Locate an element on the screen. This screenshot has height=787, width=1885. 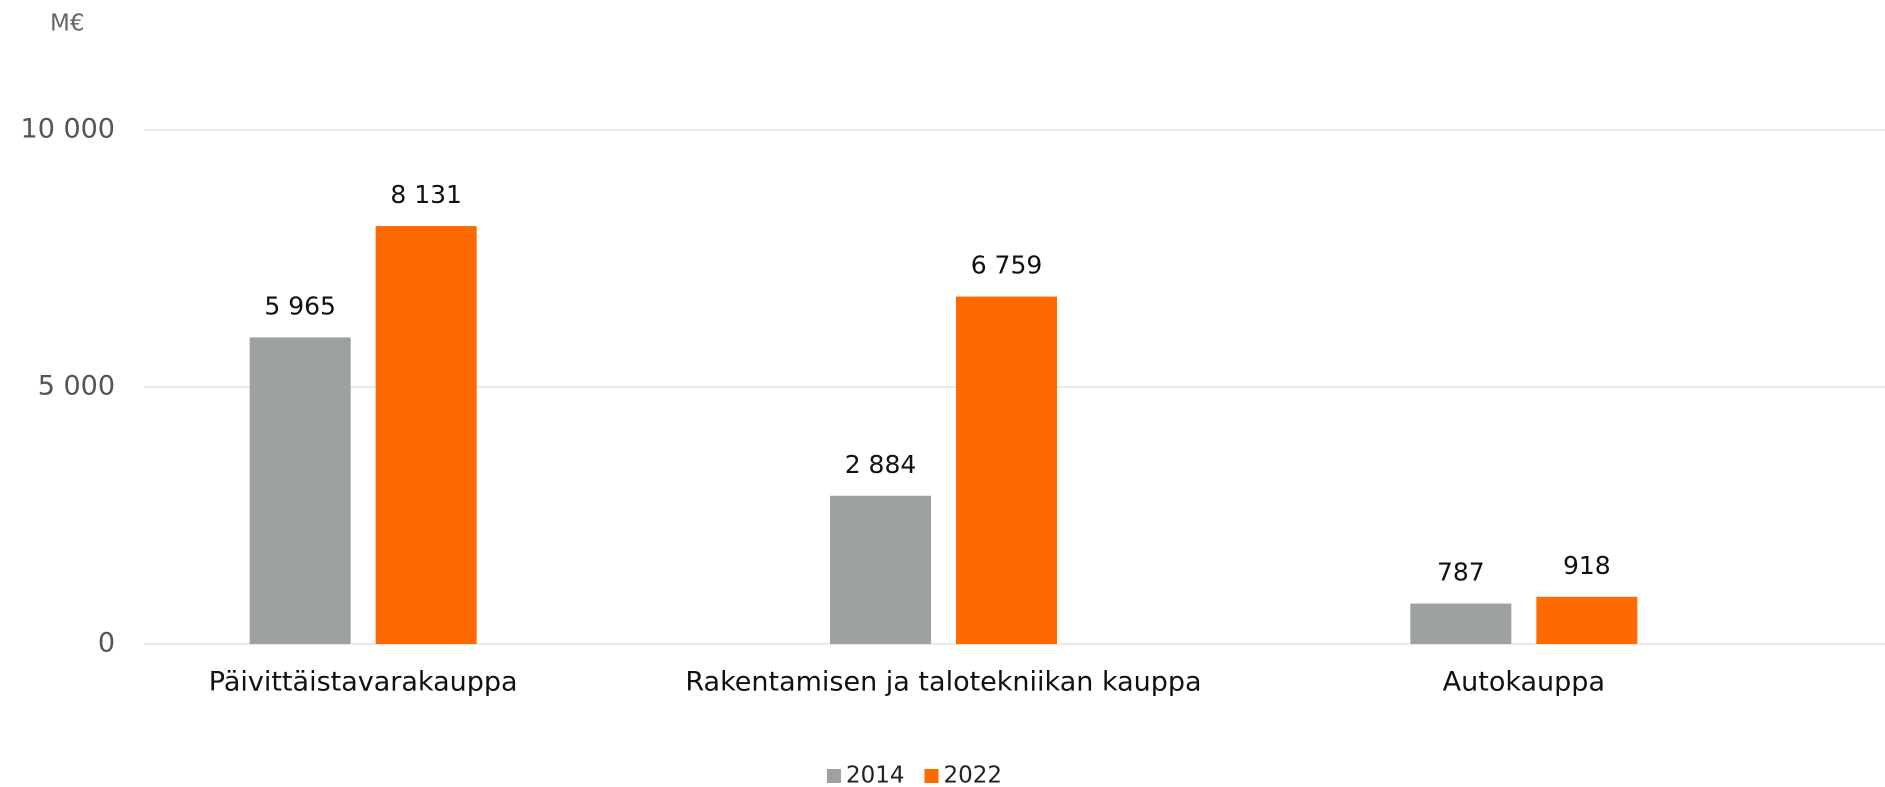
y-tick-label: 5 000 is located at coordinates (76, 386).